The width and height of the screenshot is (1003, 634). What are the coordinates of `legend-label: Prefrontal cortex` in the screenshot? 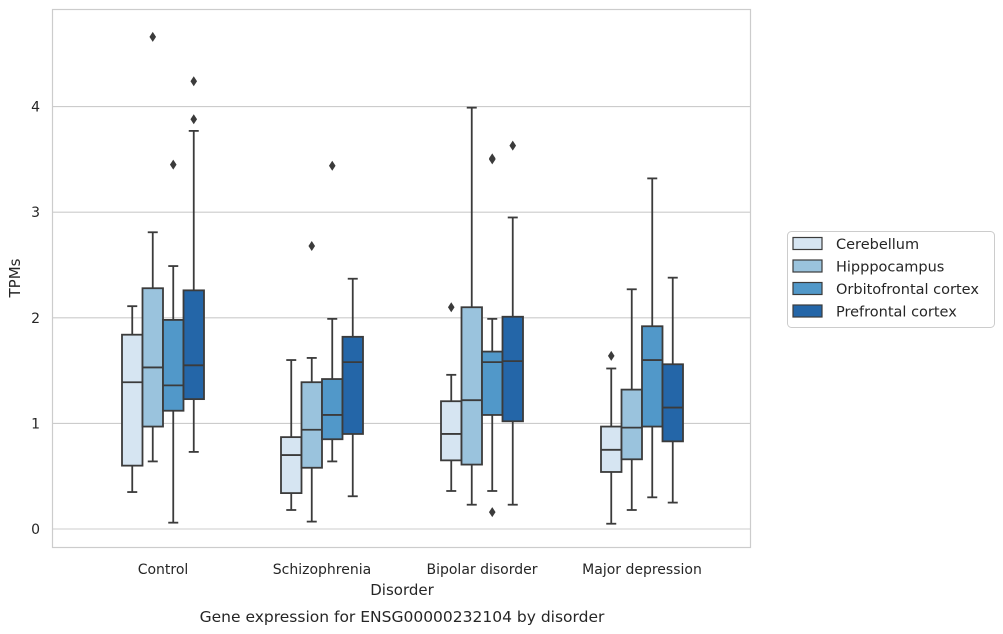 It's located at (896, 313).